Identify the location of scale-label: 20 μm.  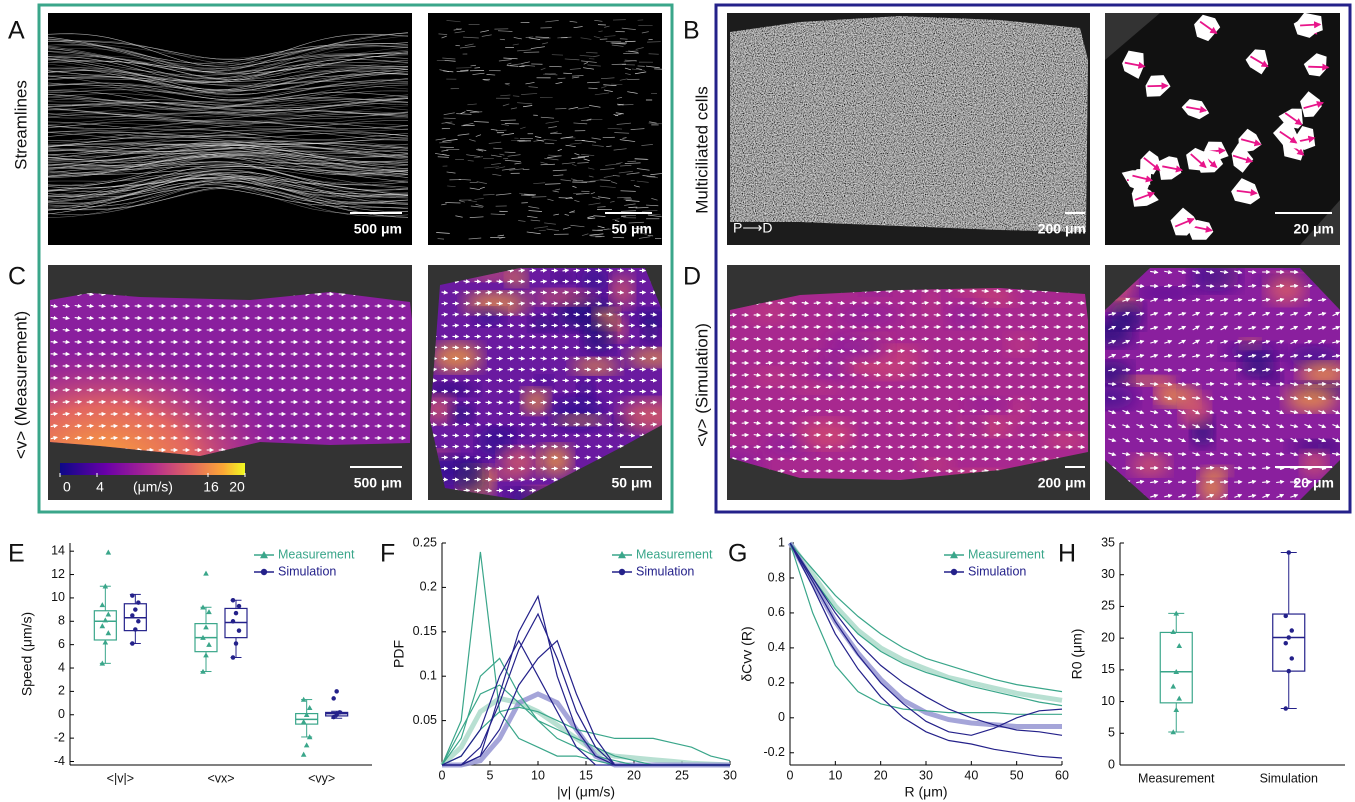
(1314, 229).